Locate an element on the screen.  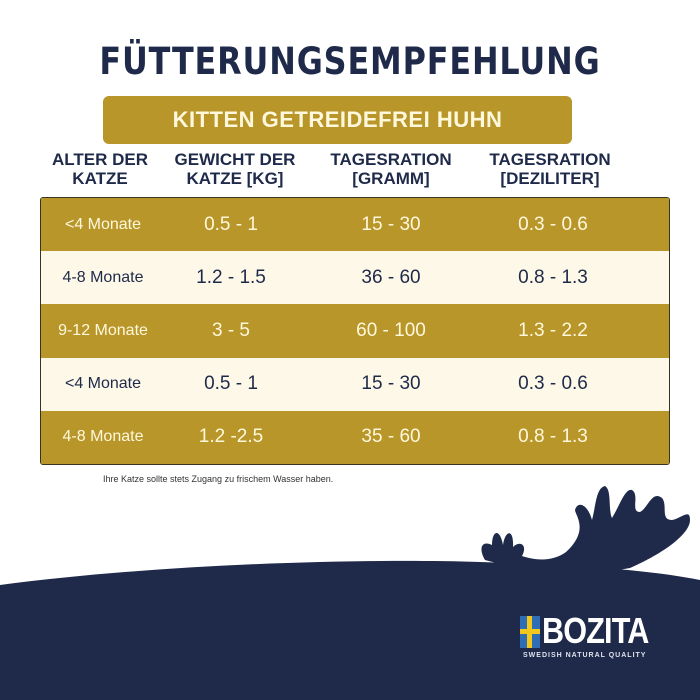
table-row: 9-12 Monate 3 - 5 60 - 100 1.3 - 2.2 is located at coordinates (355, 331).